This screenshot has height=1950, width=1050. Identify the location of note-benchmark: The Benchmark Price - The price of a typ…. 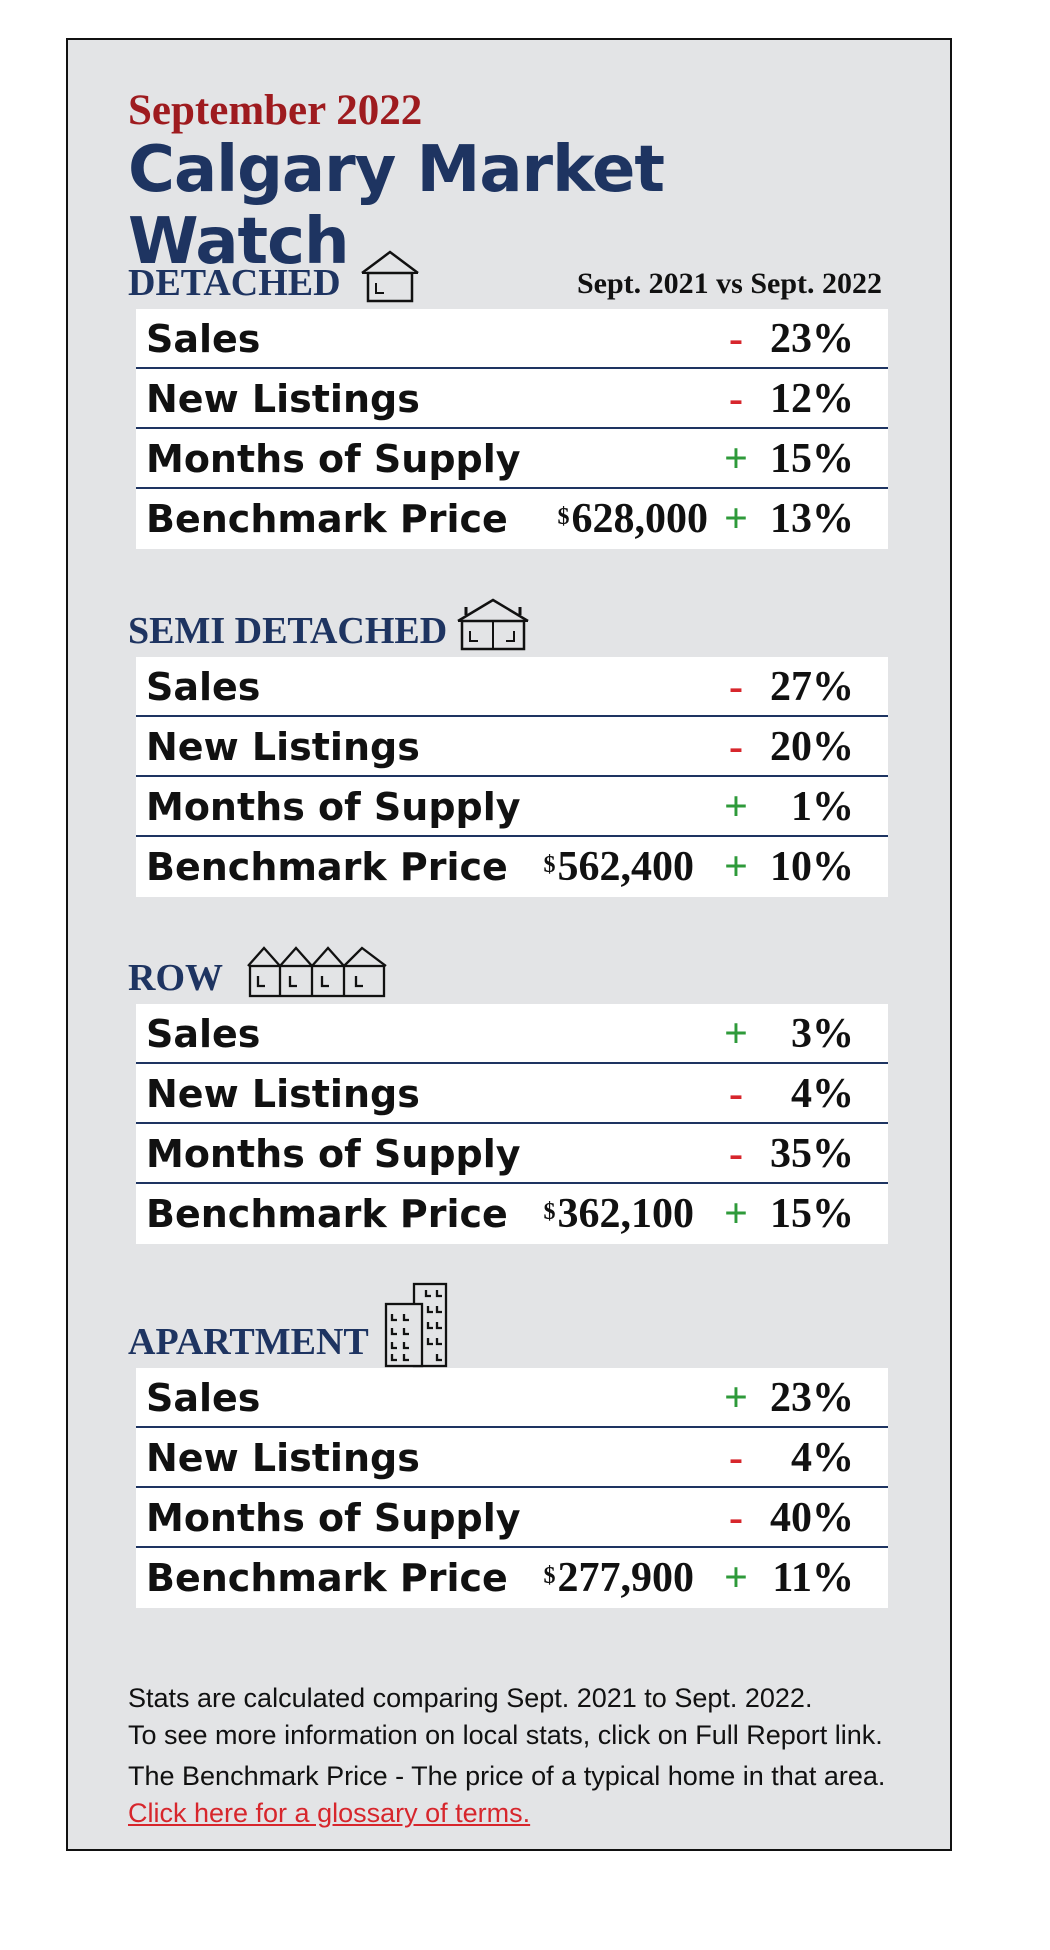
(507, 1776).